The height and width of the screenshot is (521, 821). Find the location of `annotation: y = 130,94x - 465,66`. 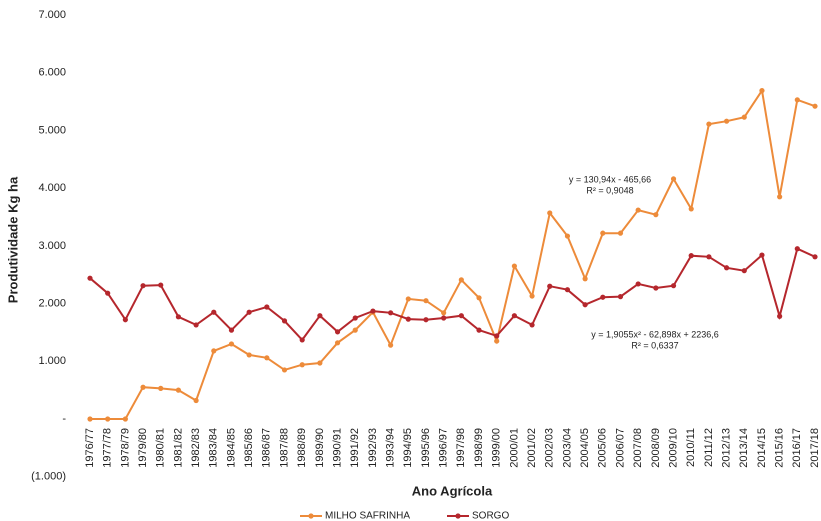

annotation: y = 130,94x - 465,66 is located at coordinates (610, 179).